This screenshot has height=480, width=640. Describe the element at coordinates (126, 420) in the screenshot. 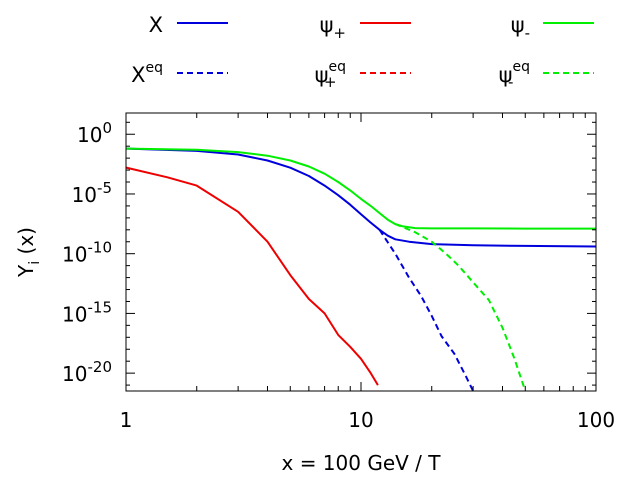

I see `x-tick-label: 1` at that location.